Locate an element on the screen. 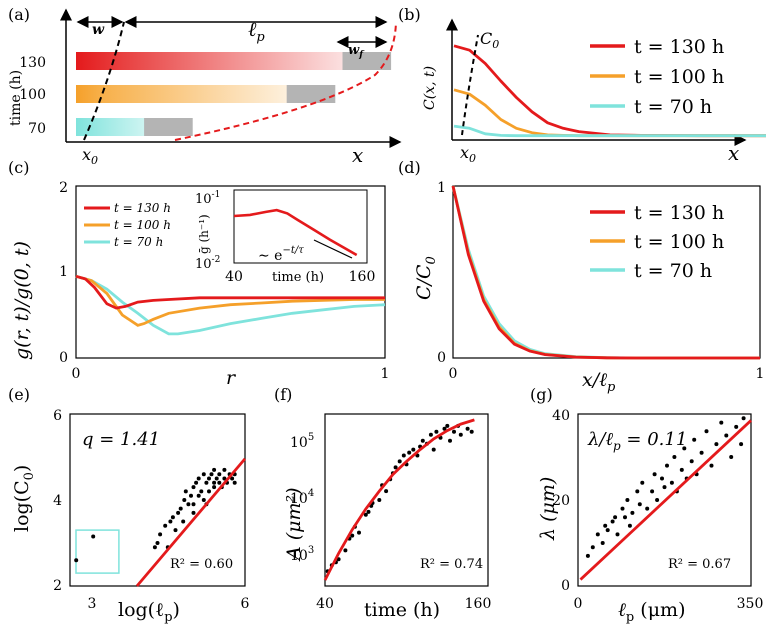 The image size is (781, 635). panel-f-xtick-40: 40 is located at coordinates (325, 604).